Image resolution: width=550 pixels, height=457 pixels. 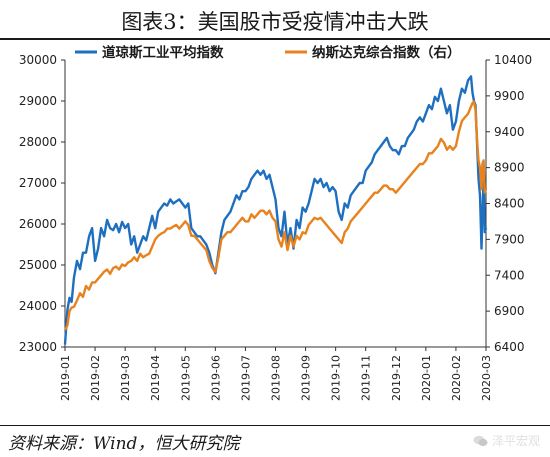 What do you see at coordinates (515, 441) in the screenshot?
I see `brand-label: 泽平宏观` at bounding box center [515, 441].